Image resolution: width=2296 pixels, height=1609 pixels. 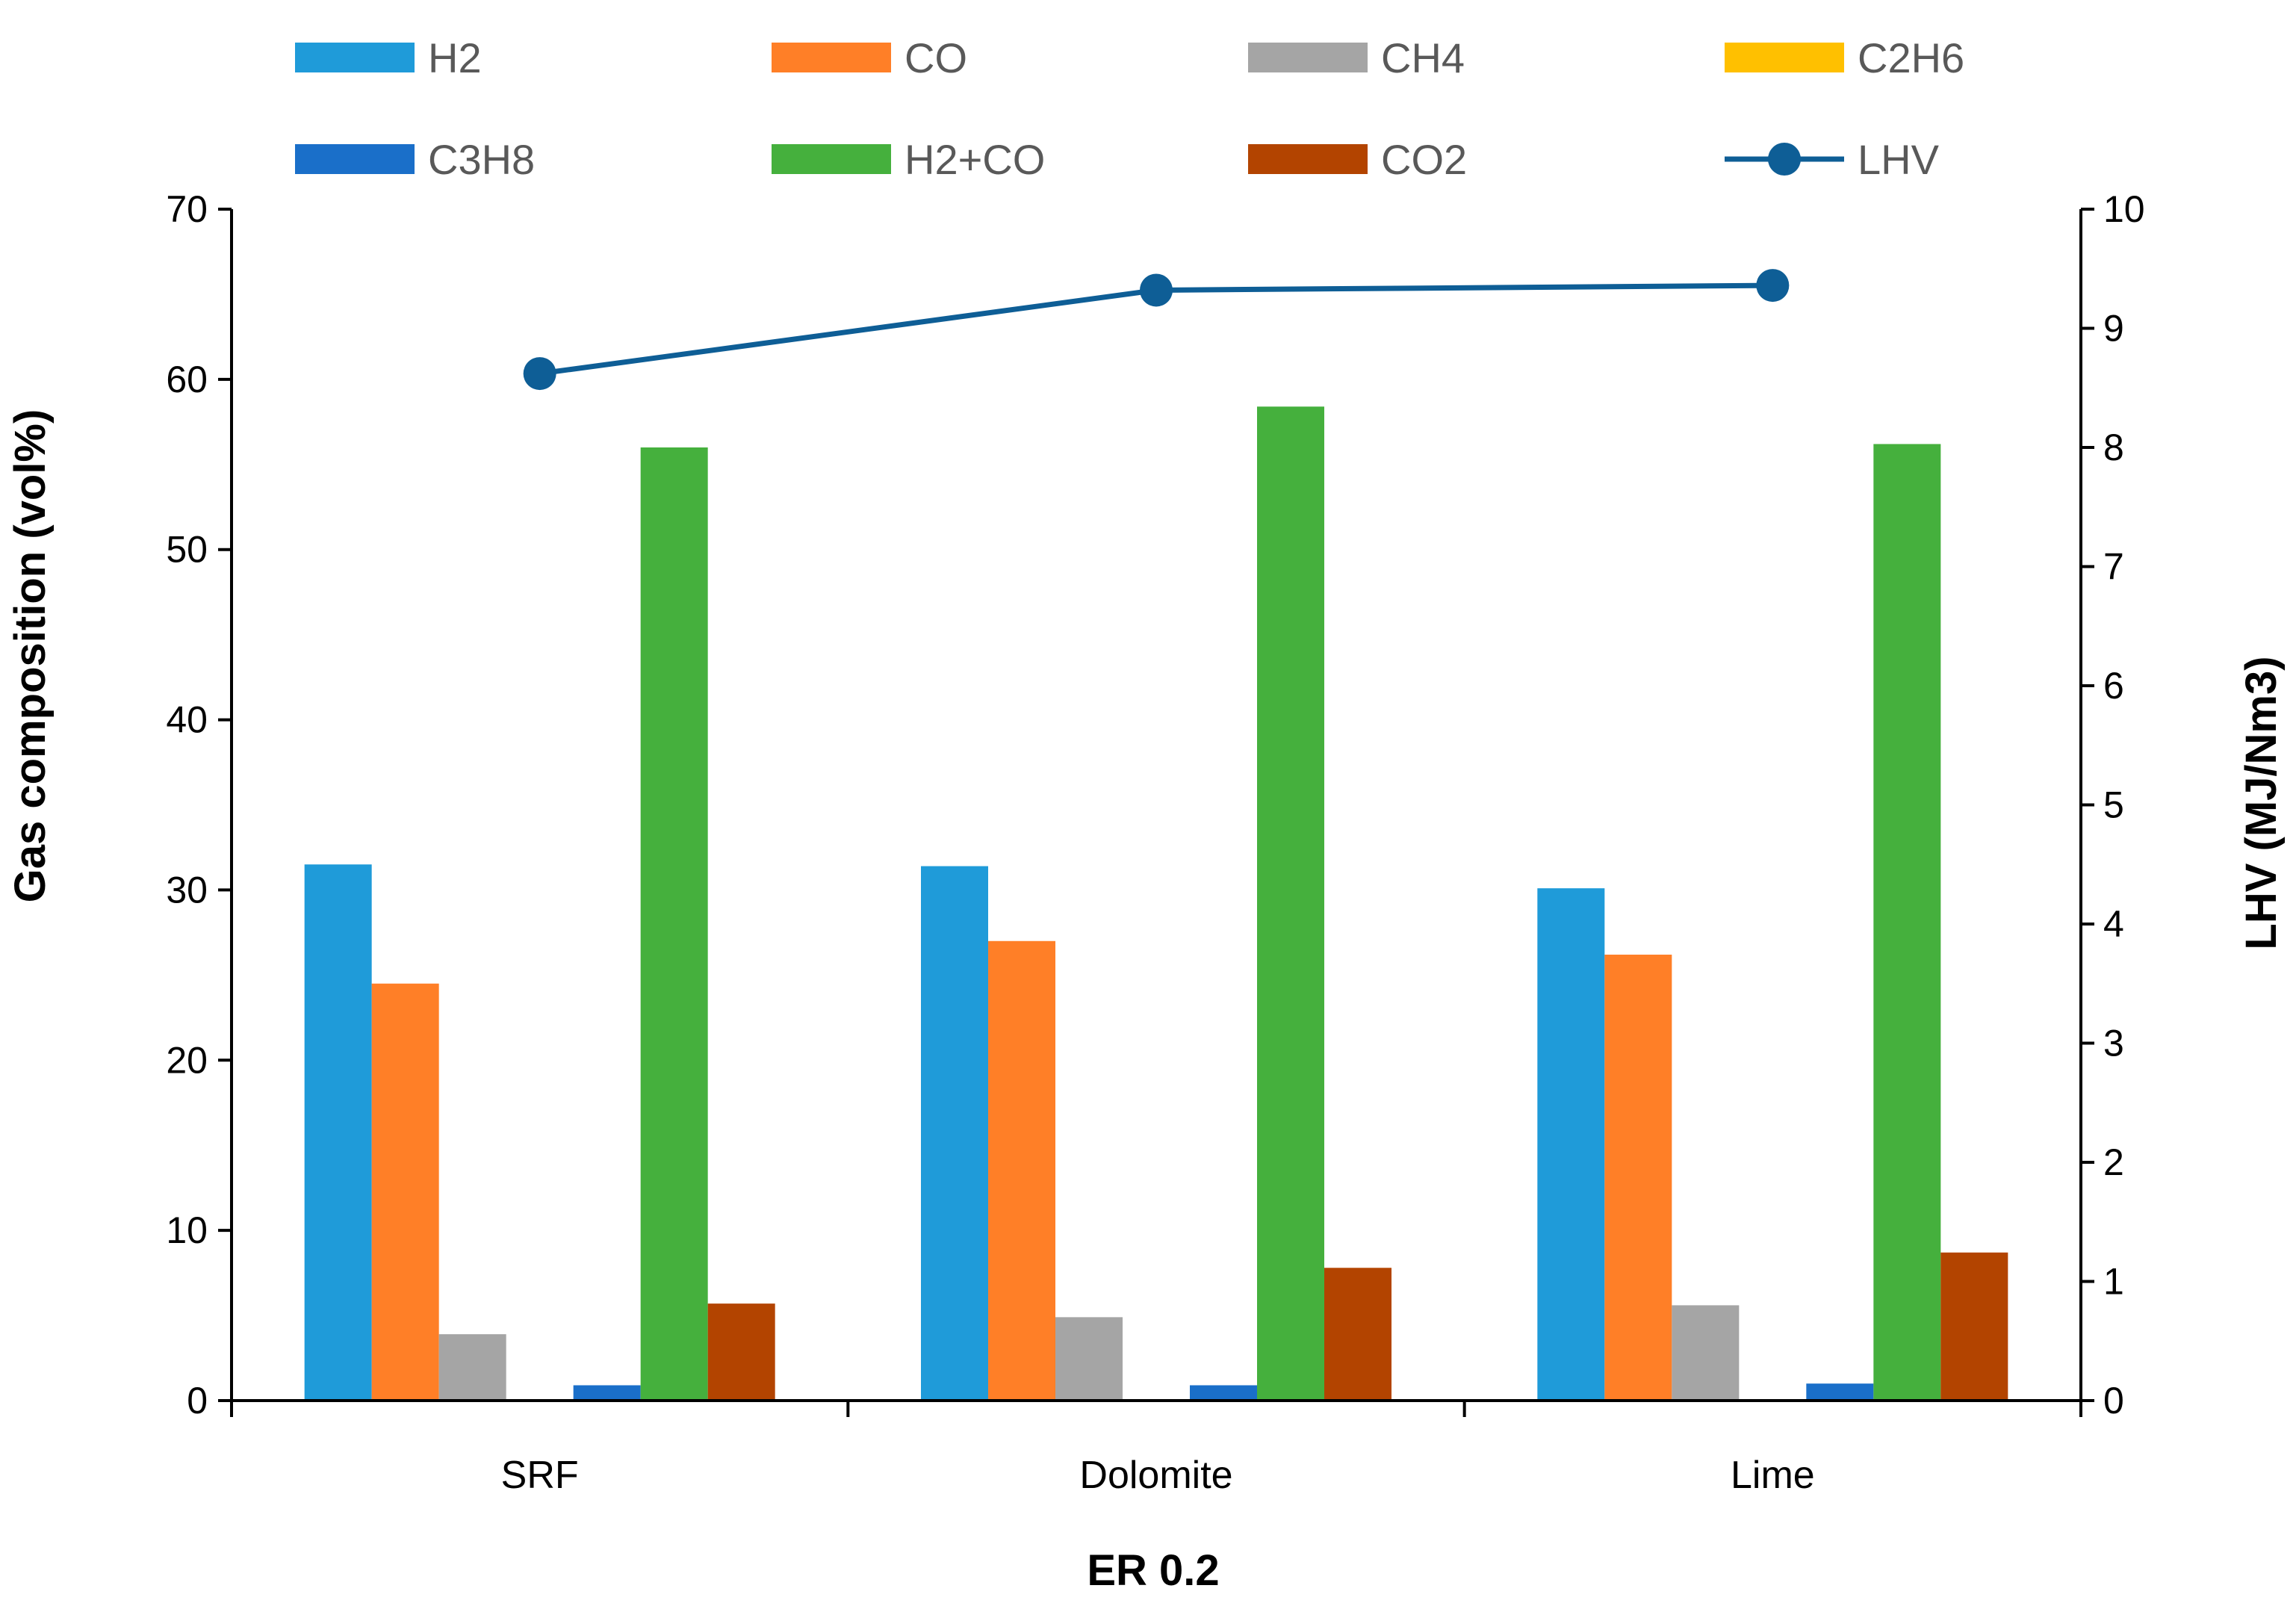 What do you see at coordinates (2113, 924) in the screenshot?
I see `y2-tick-label: 4` at bounding box center [2113, 924].